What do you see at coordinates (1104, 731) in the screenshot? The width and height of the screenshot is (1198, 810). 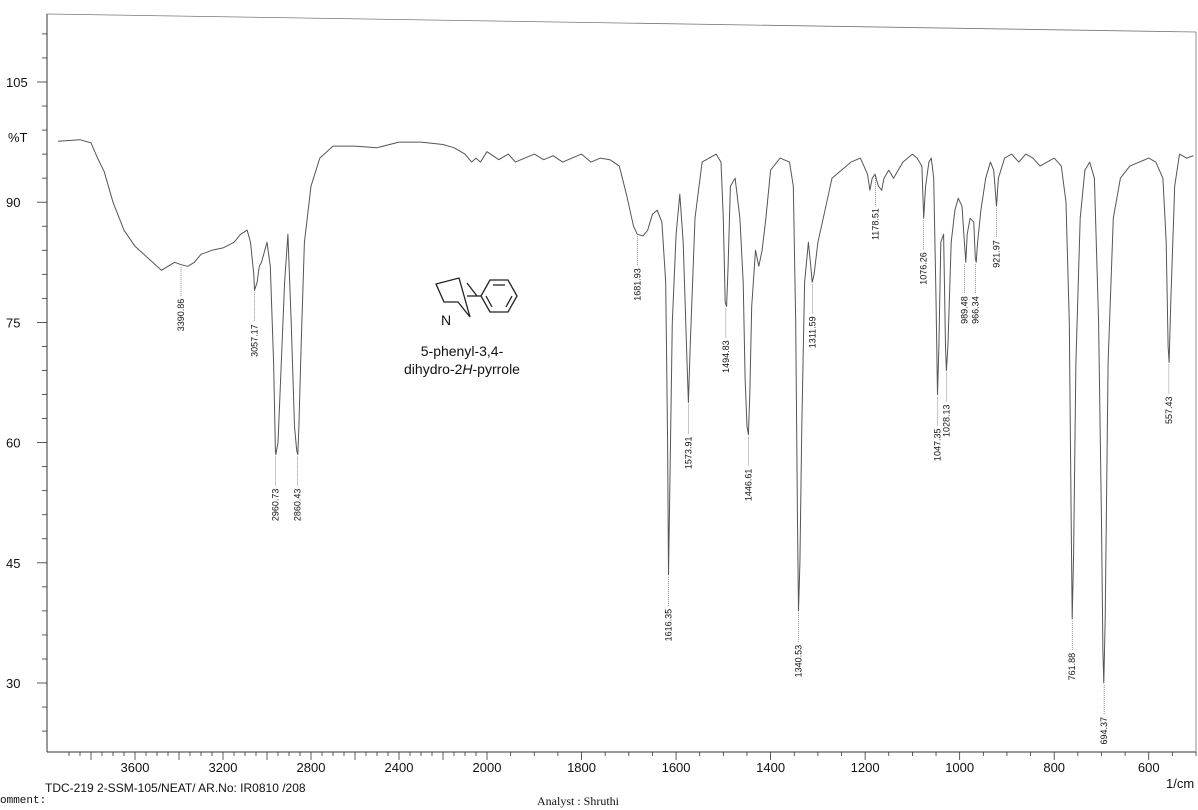 I see `peak-label: 694.37` at bounding box center [1104, 731].